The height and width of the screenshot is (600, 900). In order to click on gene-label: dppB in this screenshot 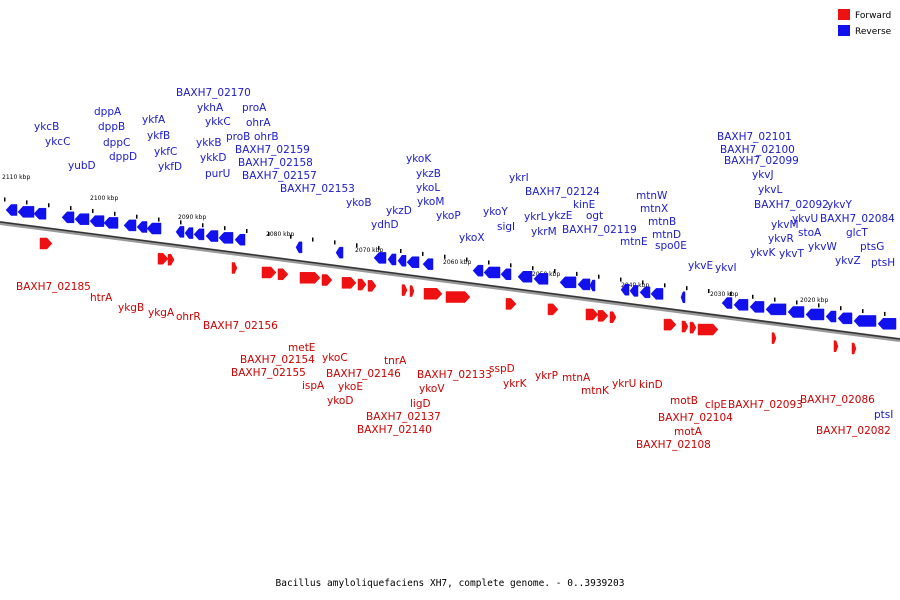, I will do `click(111, 127)`.